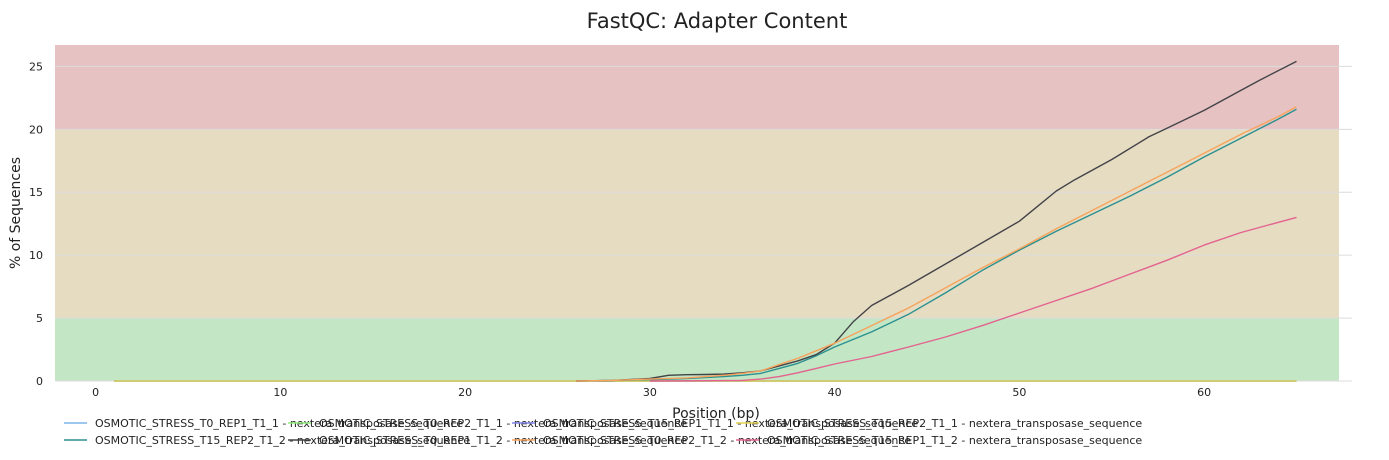 This screenshot has width=1389, height=460. What do you see at coordinates (95, 392) in the screenshot?
I see `x-tick-label-0: 0` at bounding box center [95, 392].